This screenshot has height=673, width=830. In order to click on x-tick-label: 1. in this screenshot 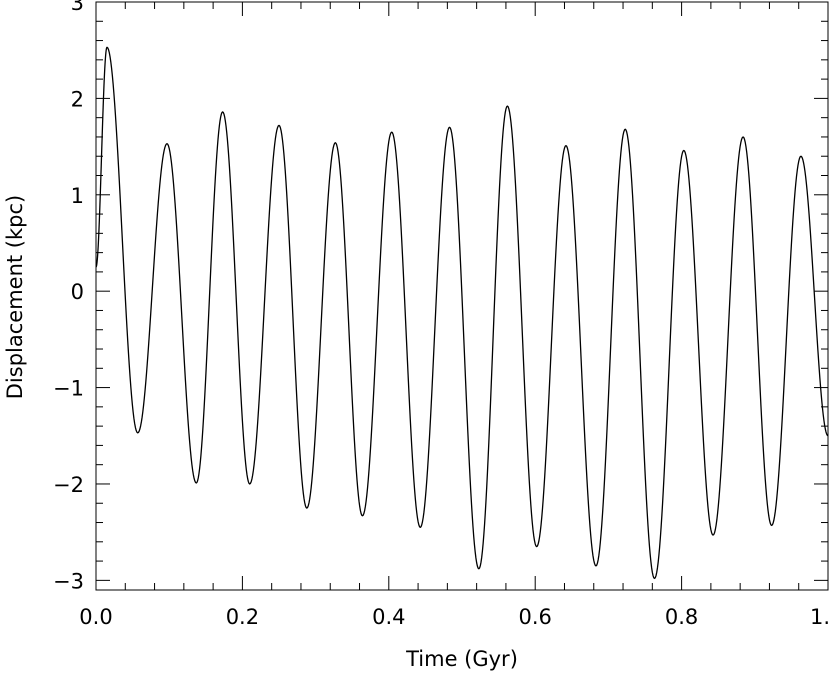, I will do `click(820, 617)`.